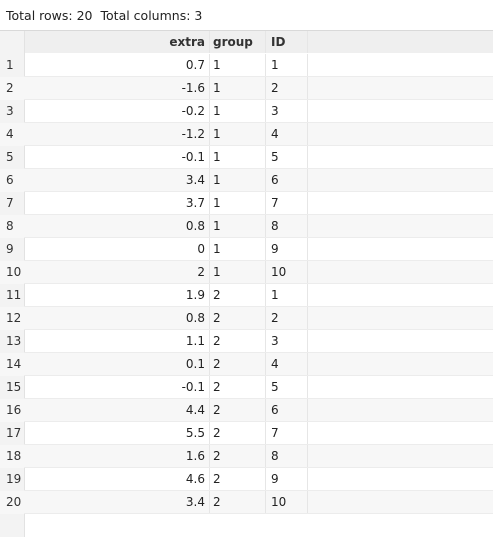 The width and height of the screenshot is (493, 537). What do you see at coordinates (246, 479) in the screenshot?
I see `table-row: 19 4.6 2 9` at bounding box center [246, 479].